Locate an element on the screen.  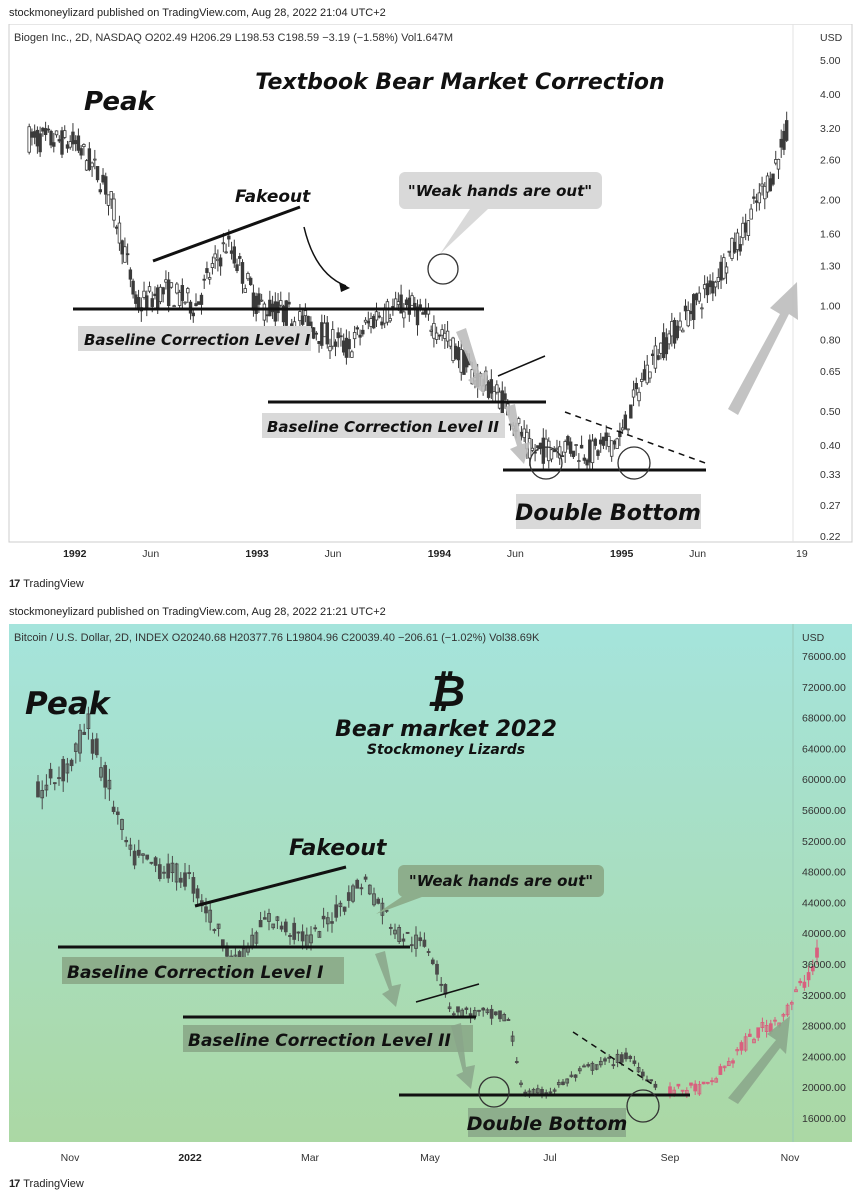
y-tick-label: 4.00 is located at coordinates (830, 95).